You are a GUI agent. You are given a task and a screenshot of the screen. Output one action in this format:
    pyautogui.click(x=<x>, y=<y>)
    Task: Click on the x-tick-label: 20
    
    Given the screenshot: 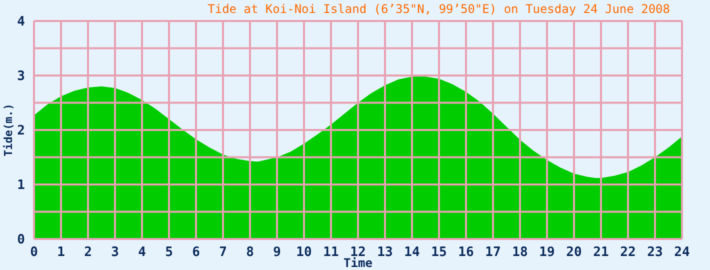 What is the action you would take?
    pyautogui.click(x=574, y=252)
    